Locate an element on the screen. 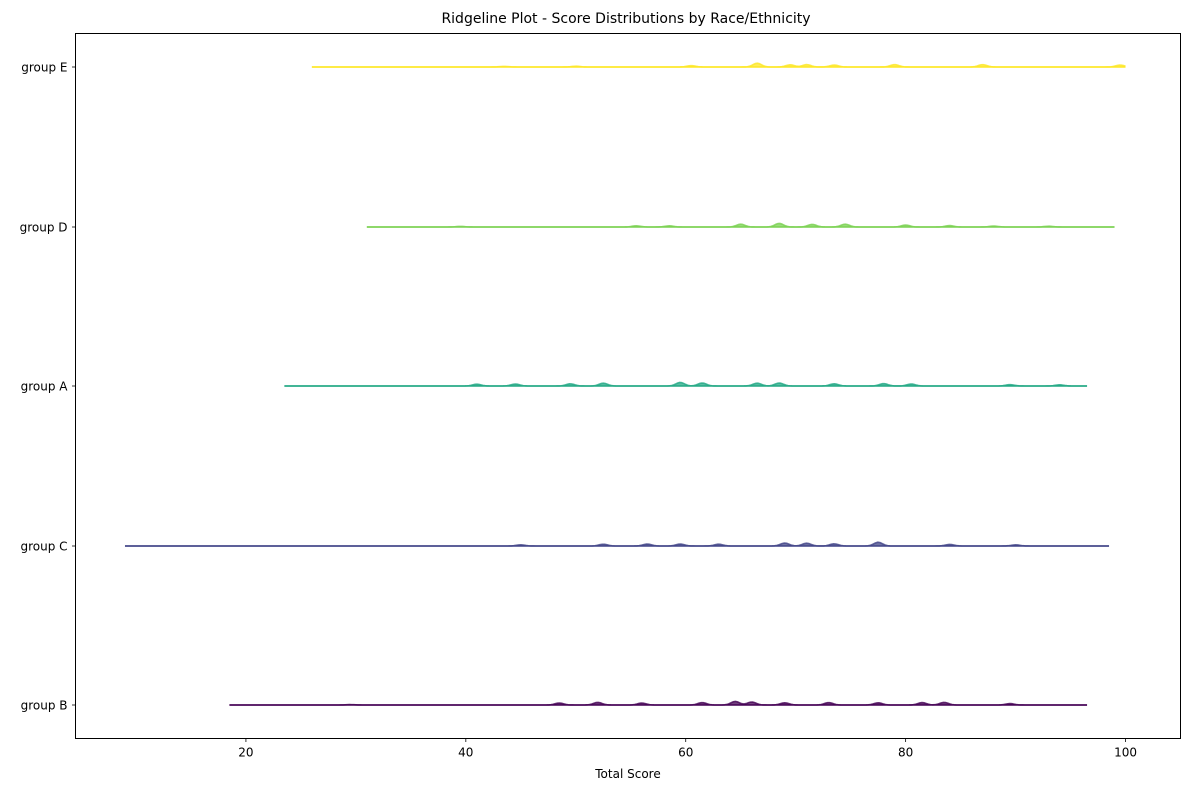 The height and width of the screenshot is (790, 1189). x-tick-label: 80 is located at coordinates (905, 753).